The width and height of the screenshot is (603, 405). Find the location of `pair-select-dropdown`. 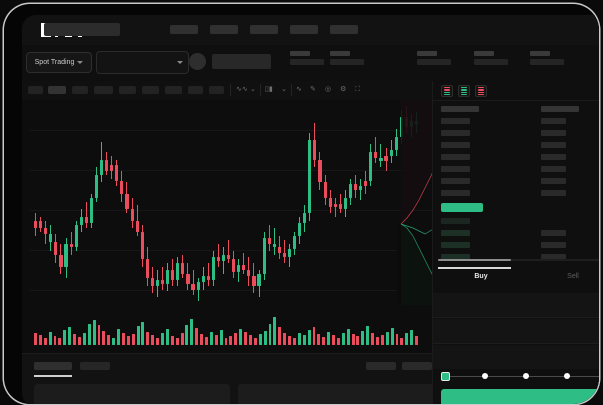

pair-select-dropdown is located at coordinates (142, 62).